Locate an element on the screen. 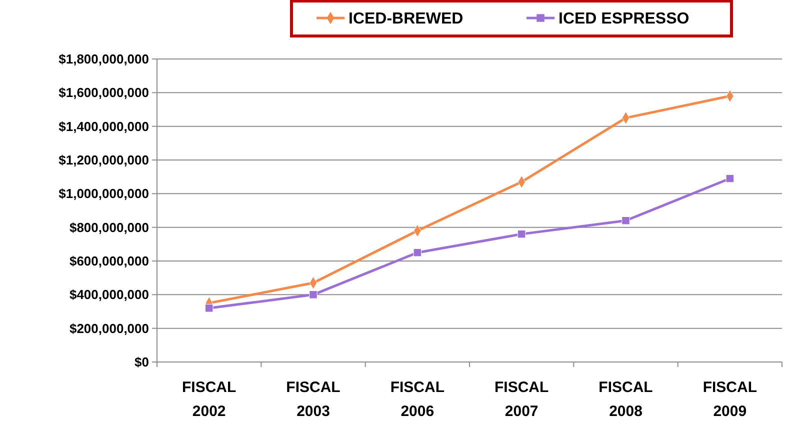  x-tick-label: FISCAL 2008 is located at coordinates (625, 399).